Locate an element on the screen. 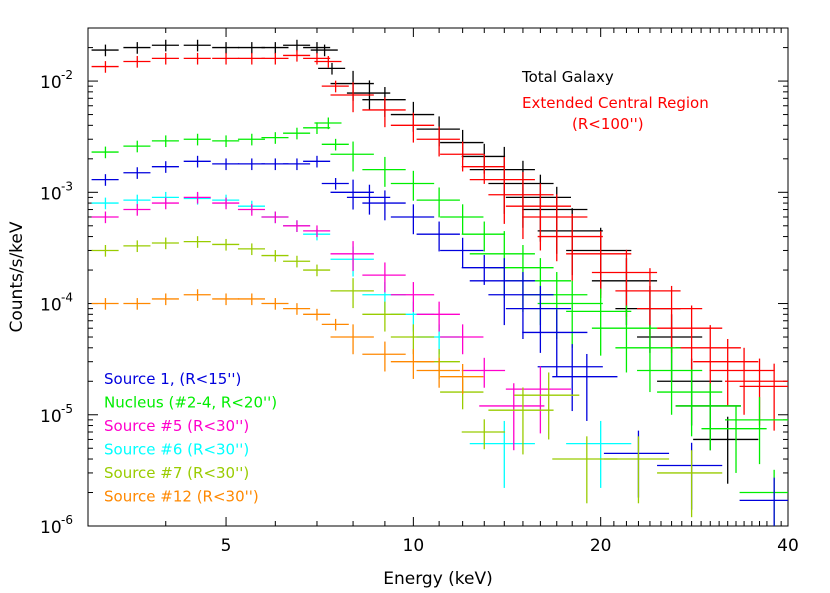  legend-entry: Source 1, (R<15'') is located at coordinates (172, 379).